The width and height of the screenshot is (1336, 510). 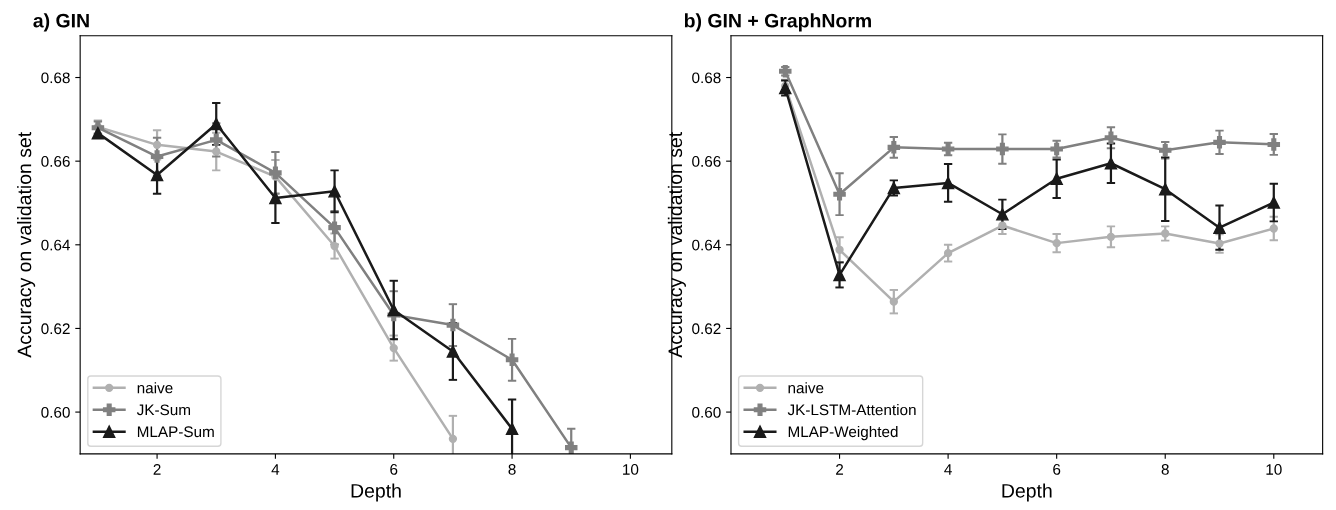 What do you see at coordinates (163, 410) in the screenshot?
I see `legend-label: JK-Sum` at bounding box center [163, 410].